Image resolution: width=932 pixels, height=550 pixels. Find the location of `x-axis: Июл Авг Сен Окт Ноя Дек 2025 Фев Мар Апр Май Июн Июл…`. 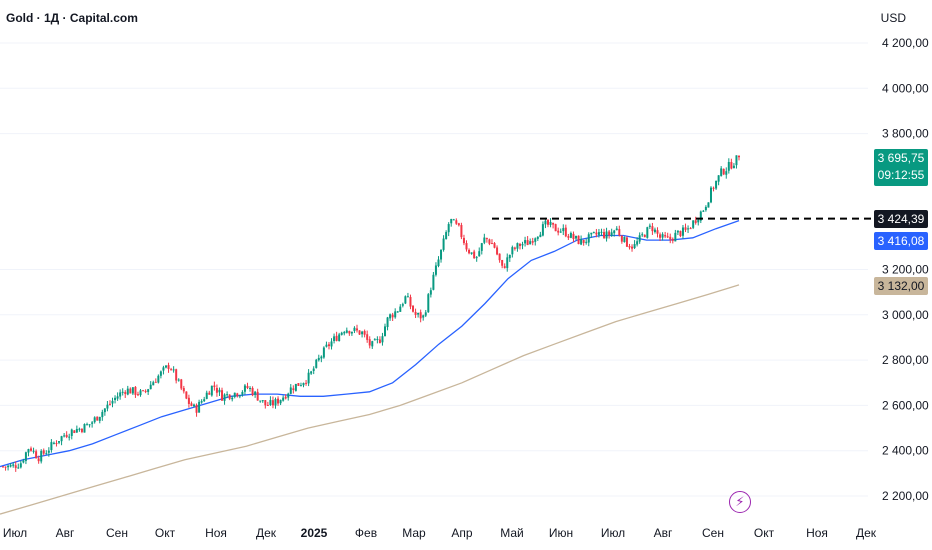

x-axis: Июл Авг Сен Окт Ноя Дек 2025 Фев Мар Апр Май Июн Июл… is located at coordinates (440, 533).